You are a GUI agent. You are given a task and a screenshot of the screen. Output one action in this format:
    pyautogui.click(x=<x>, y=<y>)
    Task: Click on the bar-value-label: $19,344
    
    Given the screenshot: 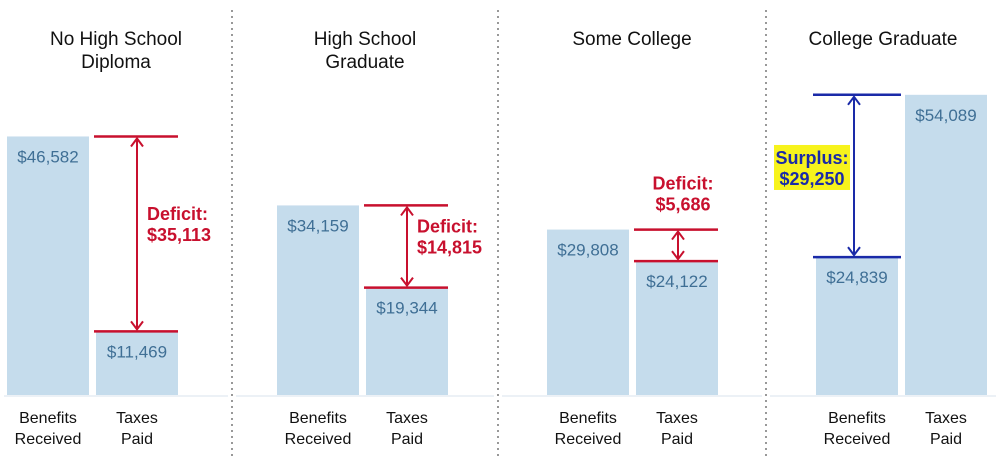 What is the action you would take?
    pyautogui.click(x=406, y=308)
    